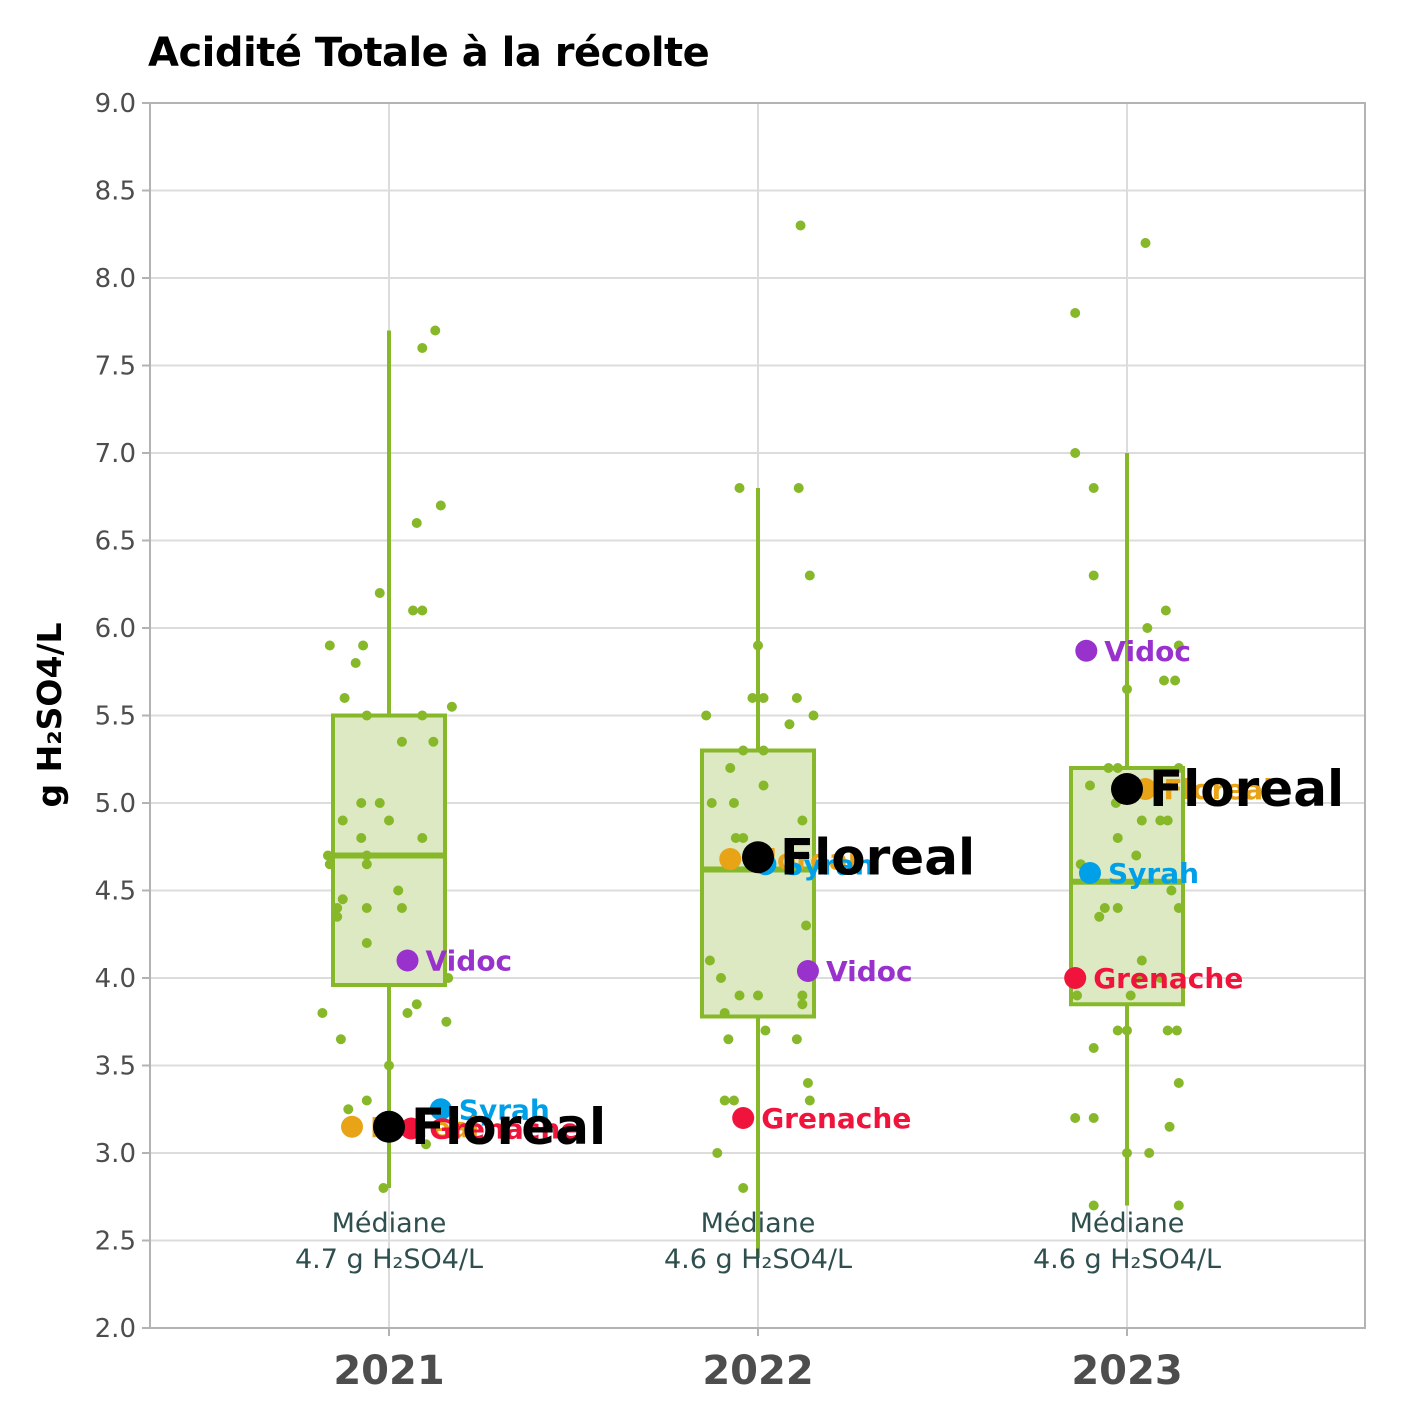 Image resolution: width=1417 pixels, height=1417 pixels. I want to click on y-tick-label: 4.0, so click(115, 979).